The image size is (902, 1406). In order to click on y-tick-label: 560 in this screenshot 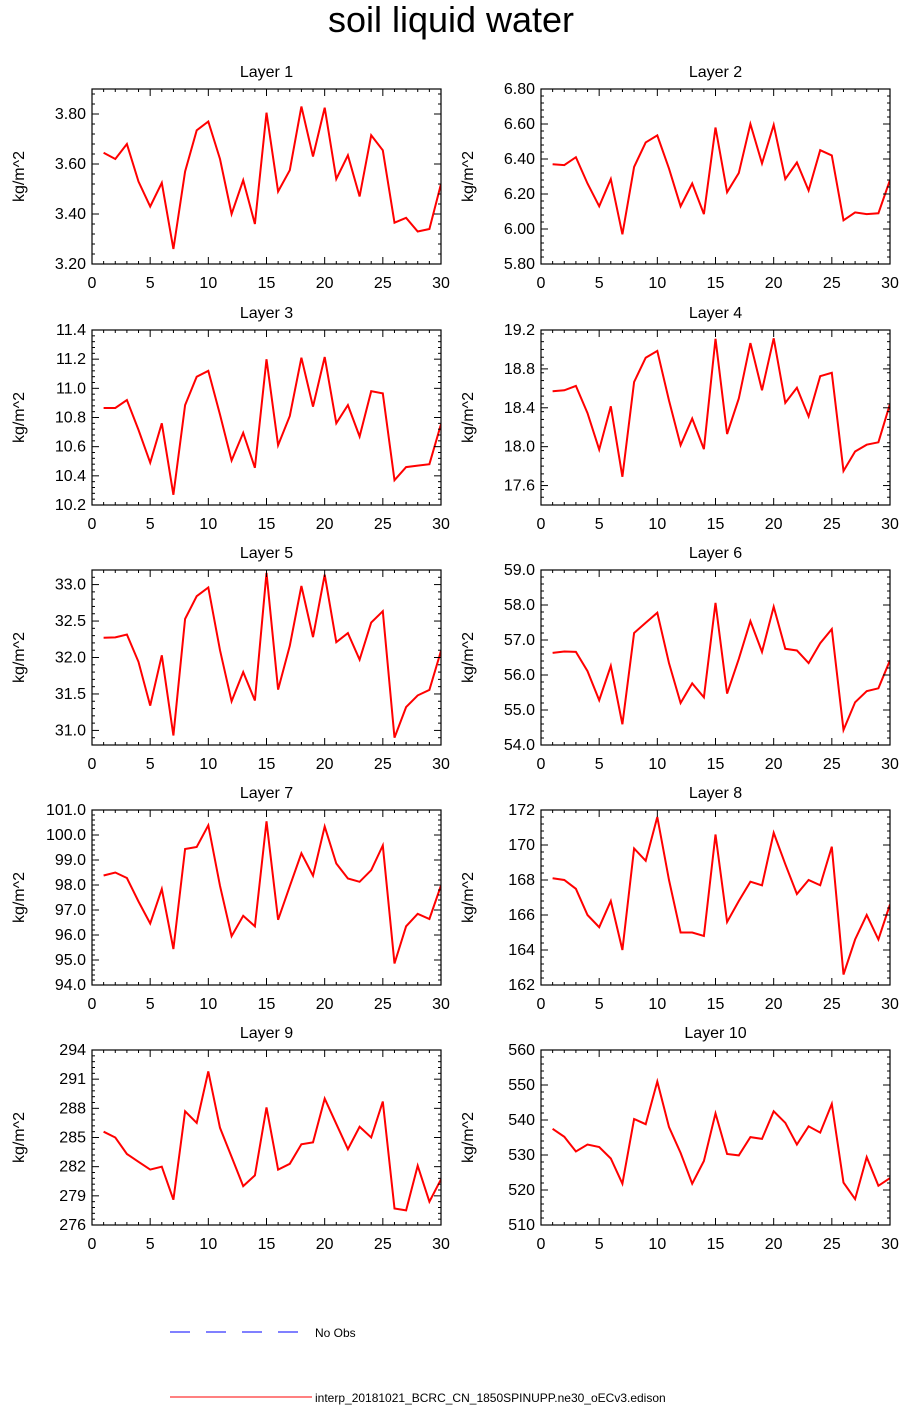, I will do `click(521, 1050)`.